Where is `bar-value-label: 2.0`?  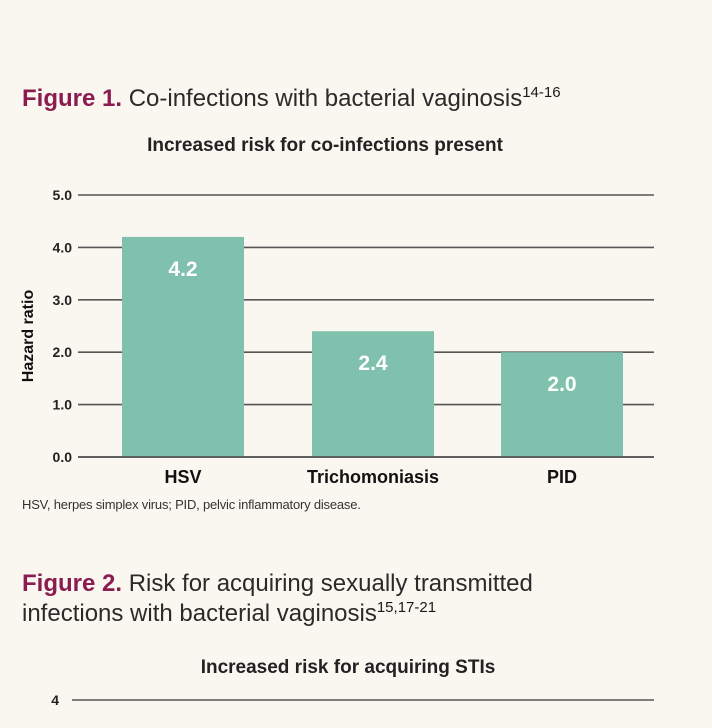
bar-value-label: 2.0 is located at coordinates (561, 384).